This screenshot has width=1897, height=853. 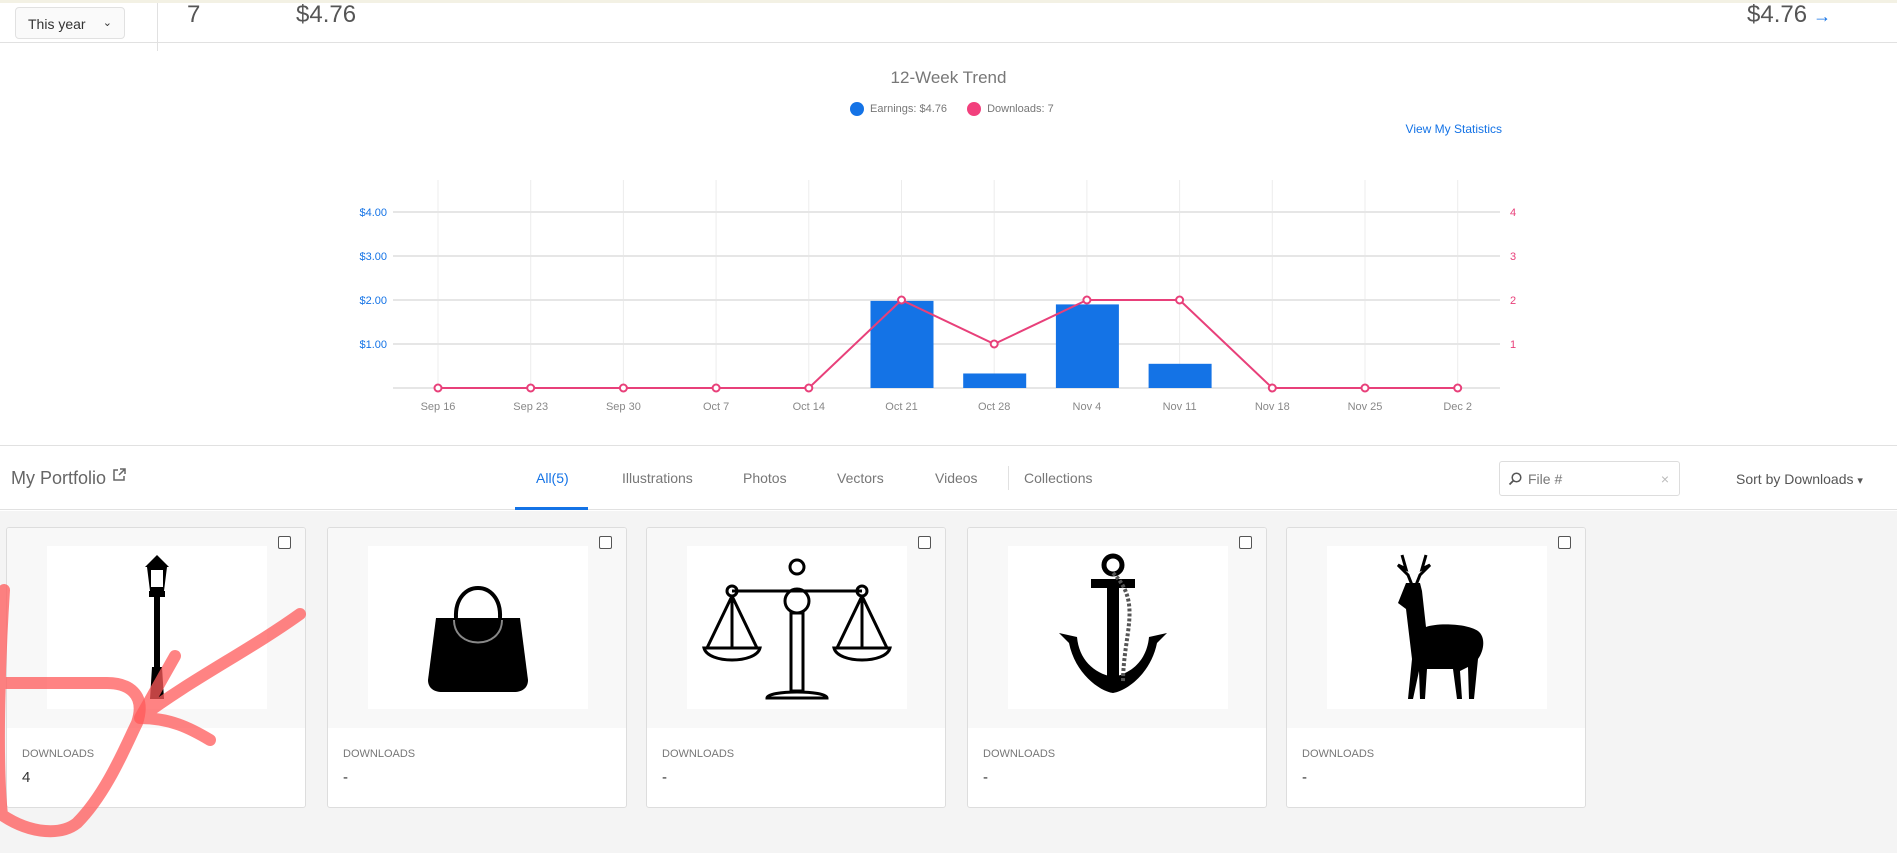 I want to click on total-earnings: $4.76 →, so click(x=1789, y=15).